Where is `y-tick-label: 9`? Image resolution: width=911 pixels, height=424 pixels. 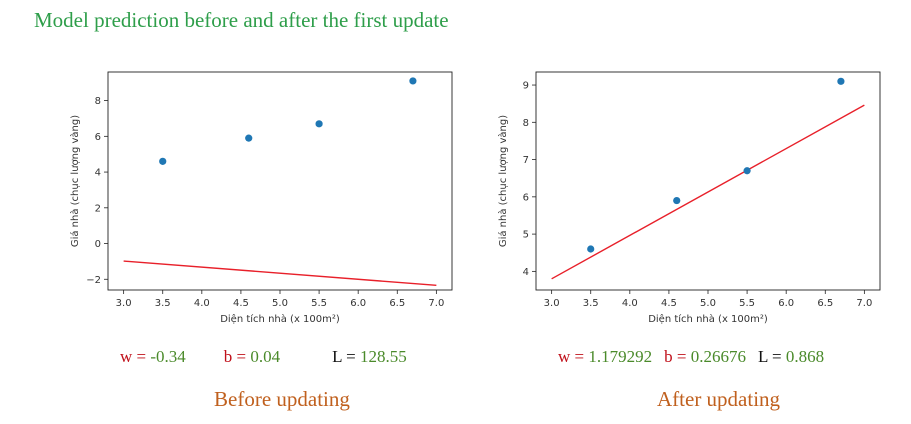 y-tick-label: 9 is located at coordinates (526, 86).